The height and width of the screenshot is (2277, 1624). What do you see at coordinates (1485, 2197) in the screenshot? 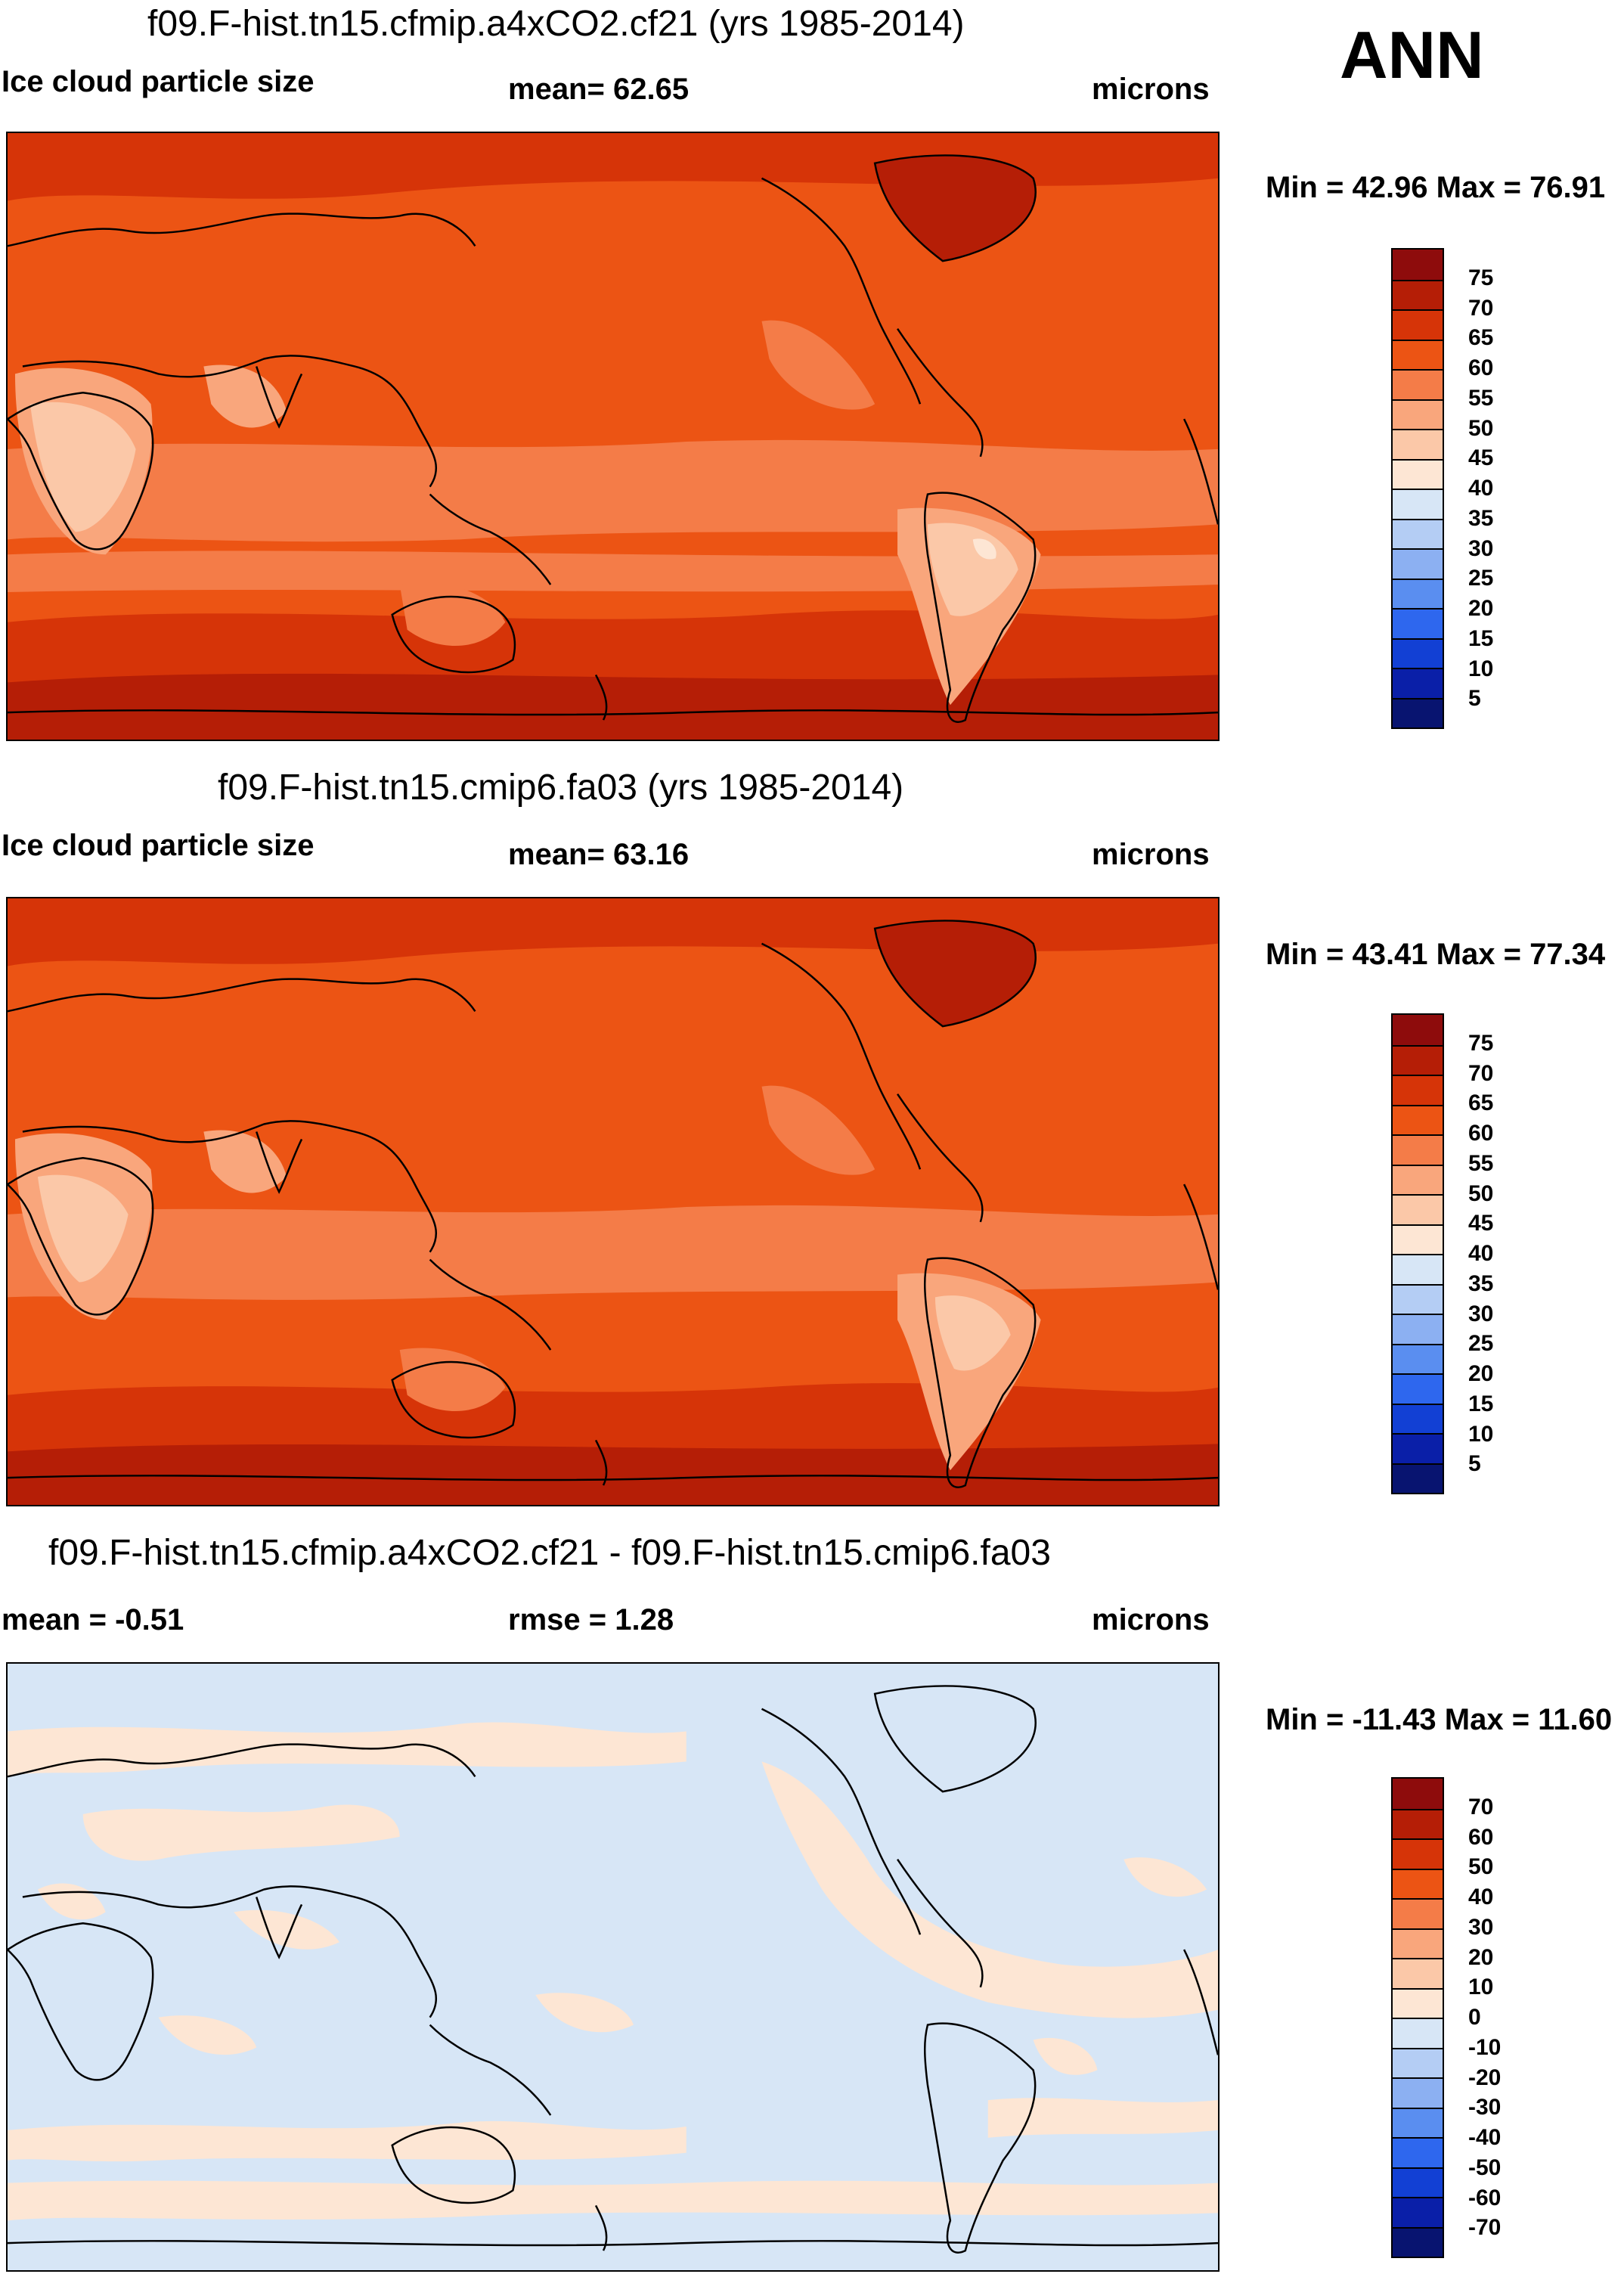
I see `colorbar-label: -60` at bounding box center [1485, 2197].